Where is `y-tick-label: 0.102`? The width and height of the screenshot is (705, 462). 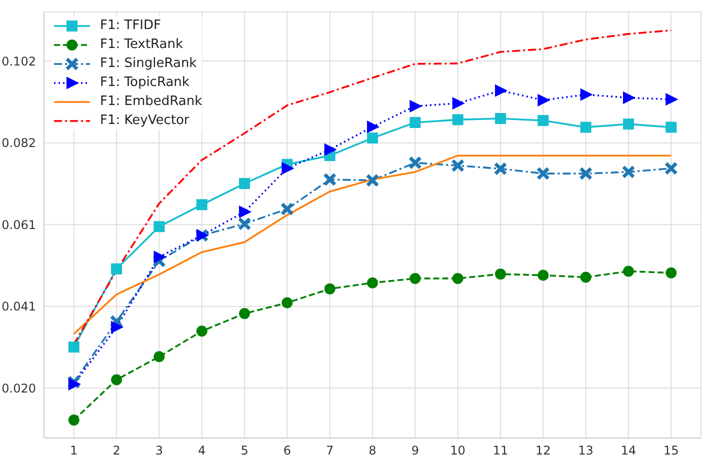
y-tick-label: 0.102 is located at coordinates (19, 61).